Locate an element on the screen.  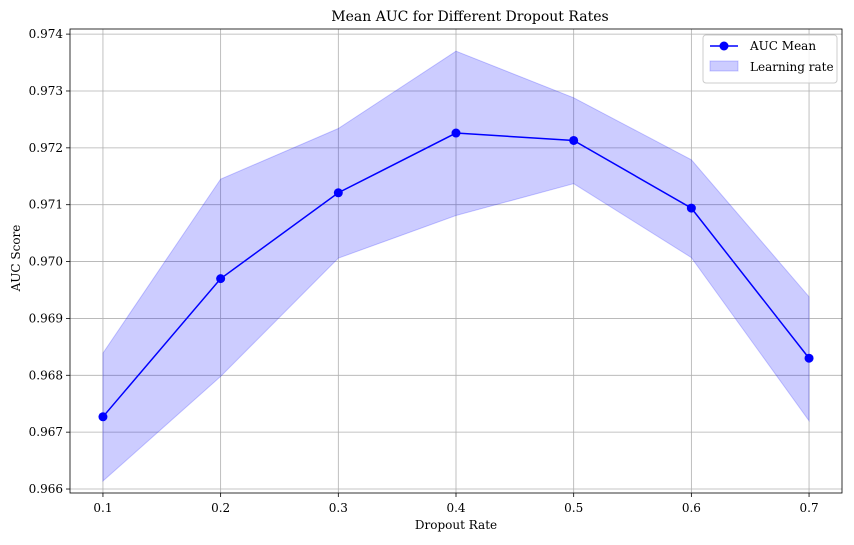
x-tick-label: 0.5 is located at coordinates (573, 508).